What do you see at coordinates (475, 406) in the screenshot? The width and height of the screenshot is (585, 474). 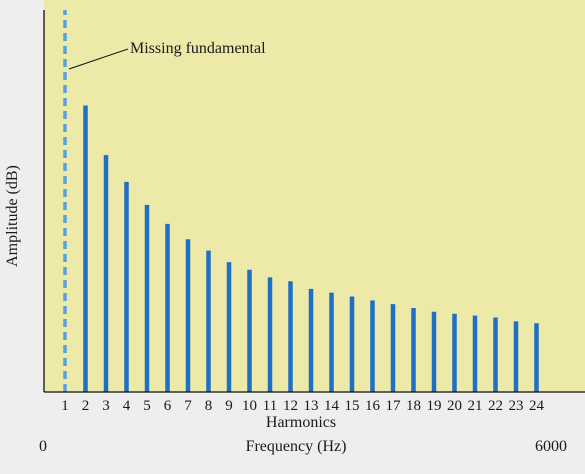 I see `harmonic-tick-label-21: 21` at bounding box center [475, 406].